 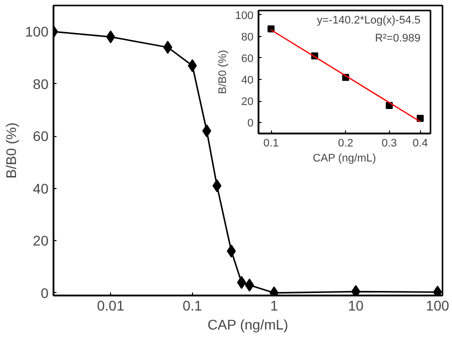 What do you see at coordinates (346, 144) in the screenshot?
I see `x-tick-label: 0.2` at bounding box center [346, 144].